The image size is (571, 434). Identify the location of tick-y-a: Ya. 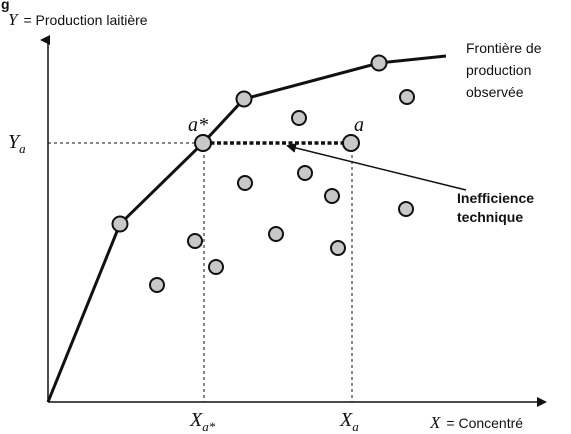
(17, 143).